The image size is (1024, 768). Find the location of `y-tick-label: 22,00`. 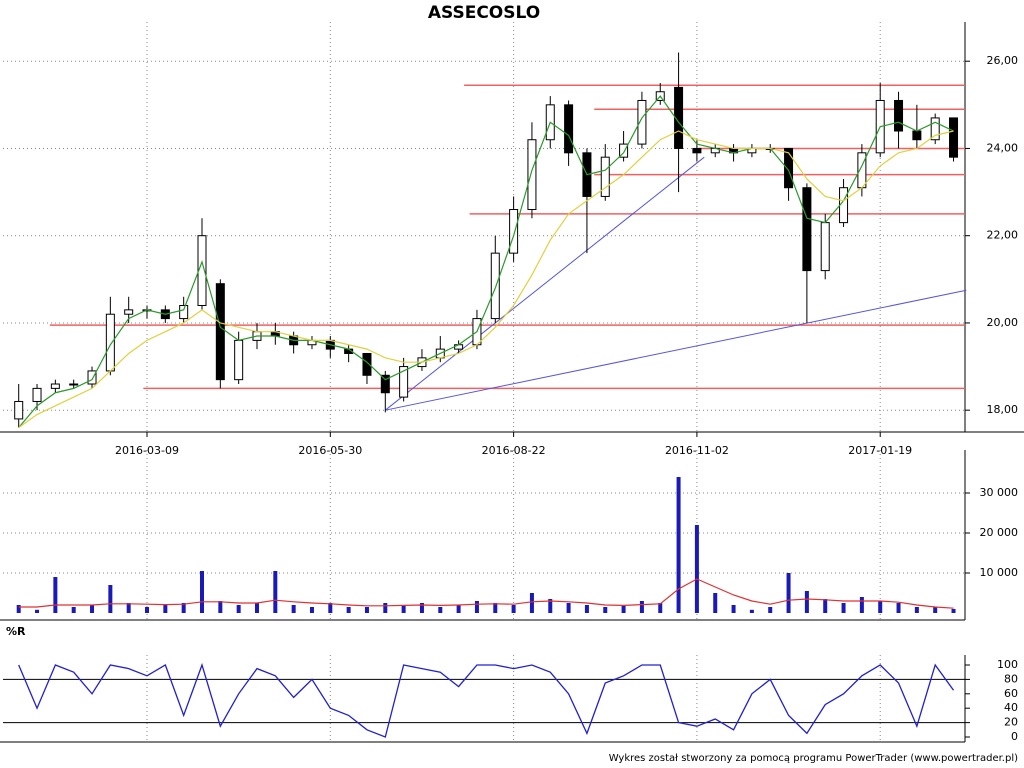

y-tick-label: 22,00 is located at coordinates (1003, 235).